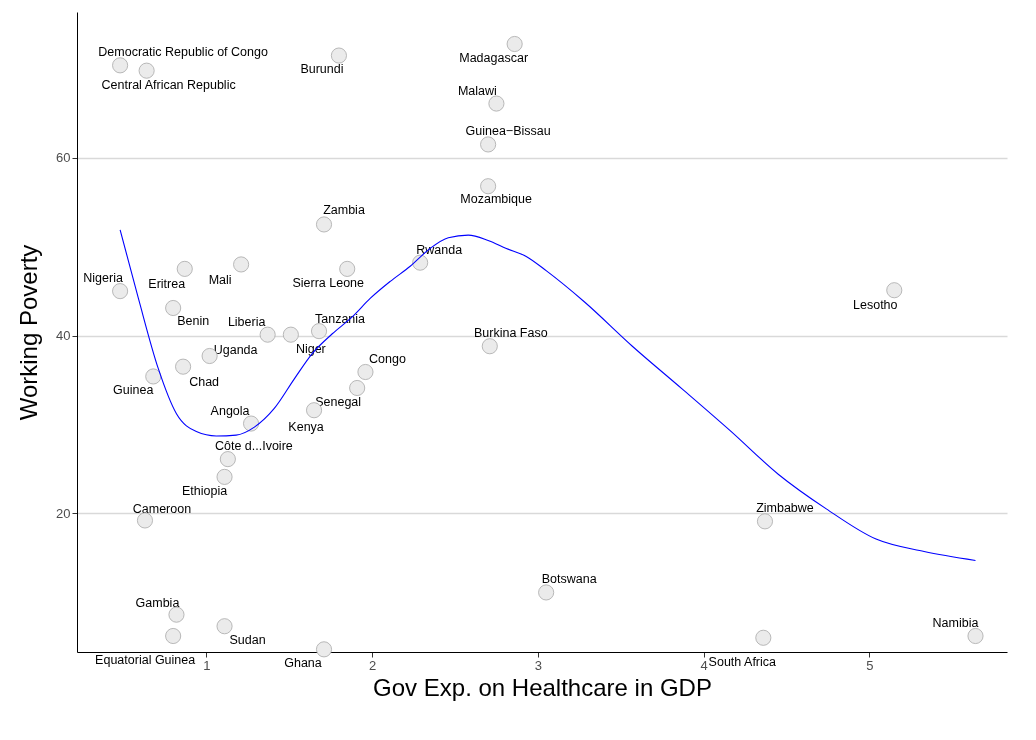 This screenshot has height=740, width=1036. What do you see at coordinates (322, 68) in the screenshot?
I see `annotation: Burundi` at bounding box center [322, 68].